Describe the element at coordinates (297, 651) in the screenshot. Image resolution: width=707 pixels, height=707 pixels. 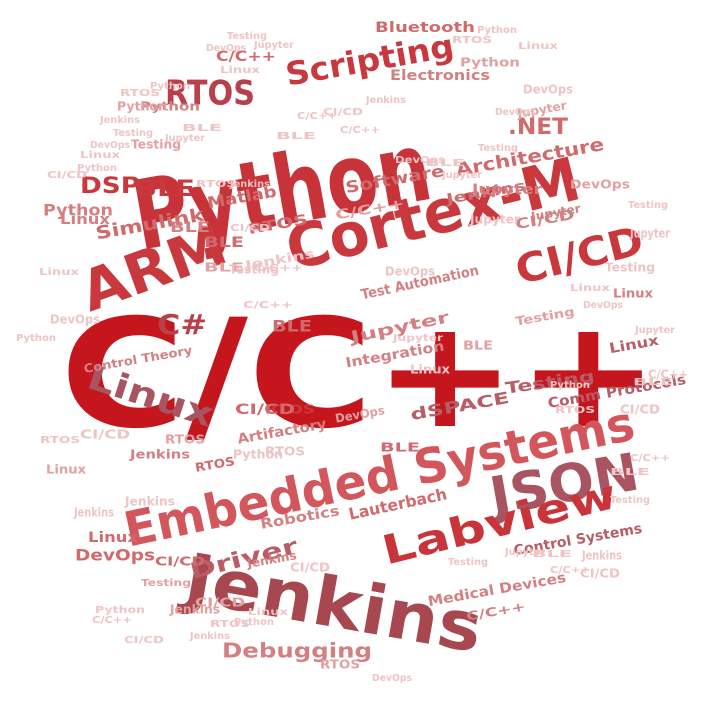
I see `word-debugging: Debugging` at that location.